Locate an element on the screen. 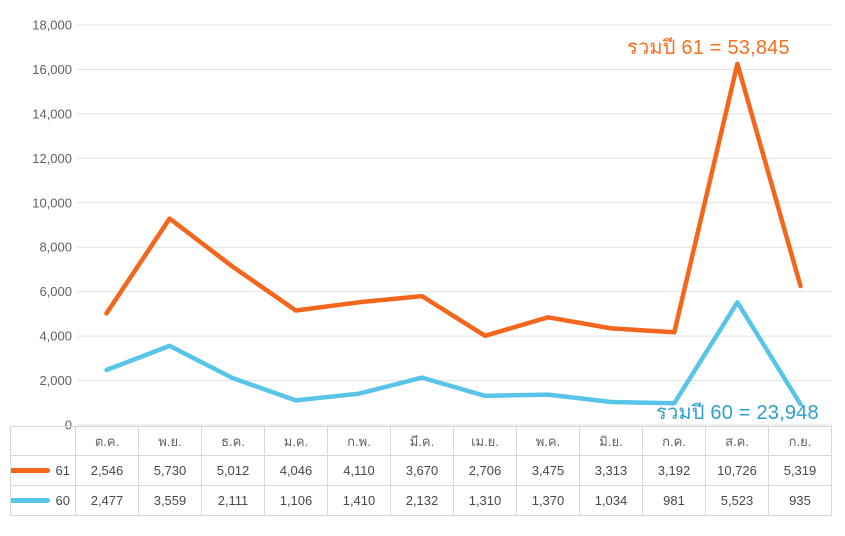  value-cell: 2,132 is located at coordinates (422, 500).